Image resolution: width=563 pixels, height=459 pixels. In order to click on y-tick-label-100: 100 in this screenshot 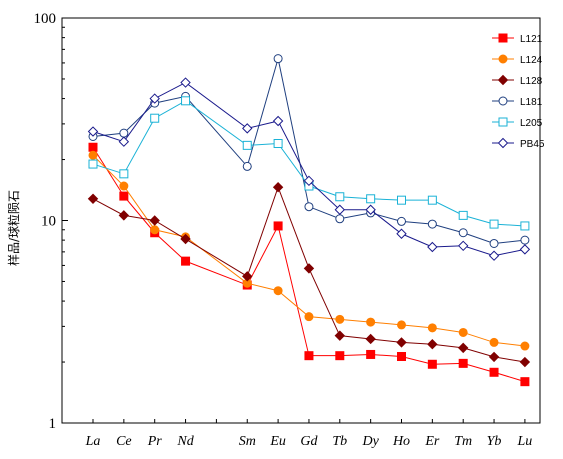, I will do `click(45, 19)`.